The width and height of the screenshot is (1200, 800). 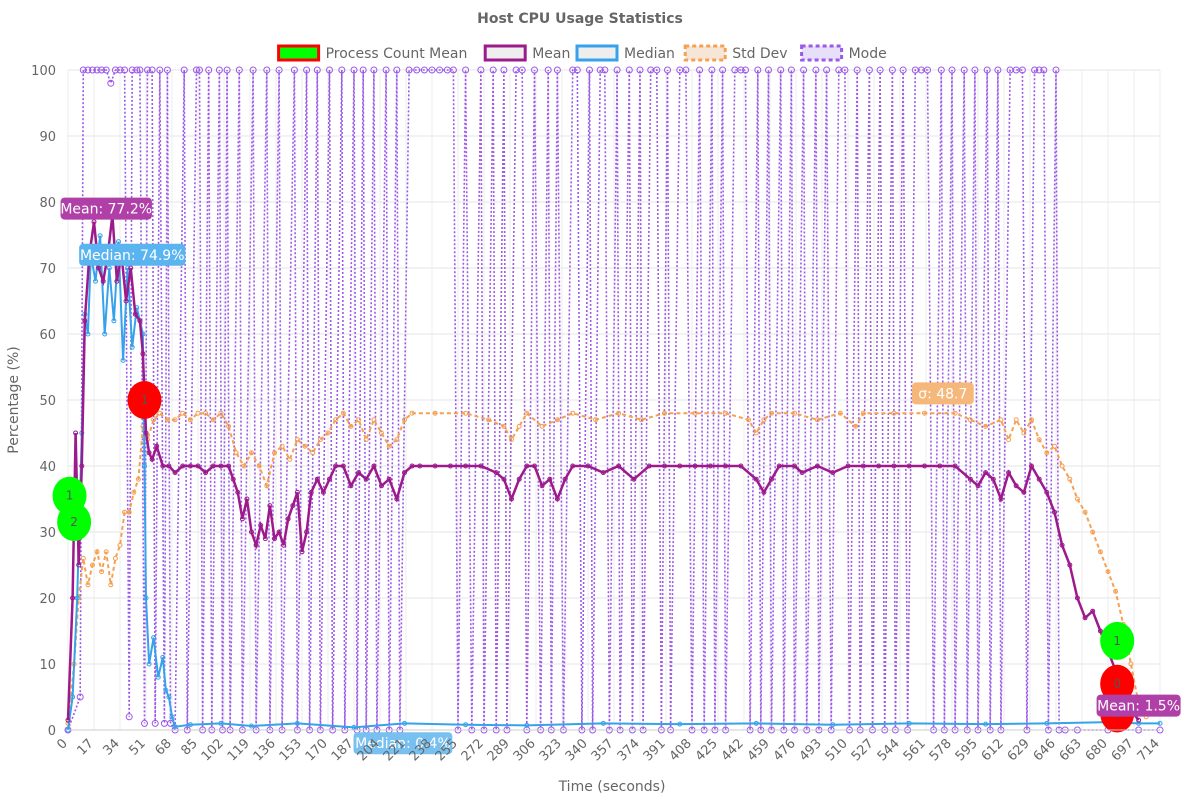 I want to click on x-tick-label: 561, so click(x=915, y=750).